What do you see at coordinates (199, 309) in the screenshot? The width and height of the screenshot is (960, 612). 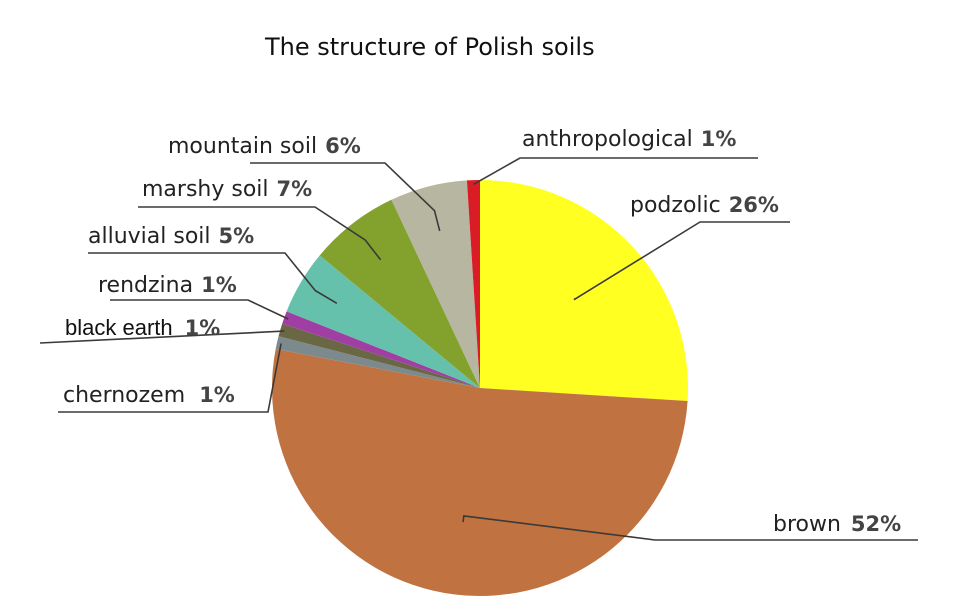 I see `leader-line-rendzina` at bounding box center [199, 309].